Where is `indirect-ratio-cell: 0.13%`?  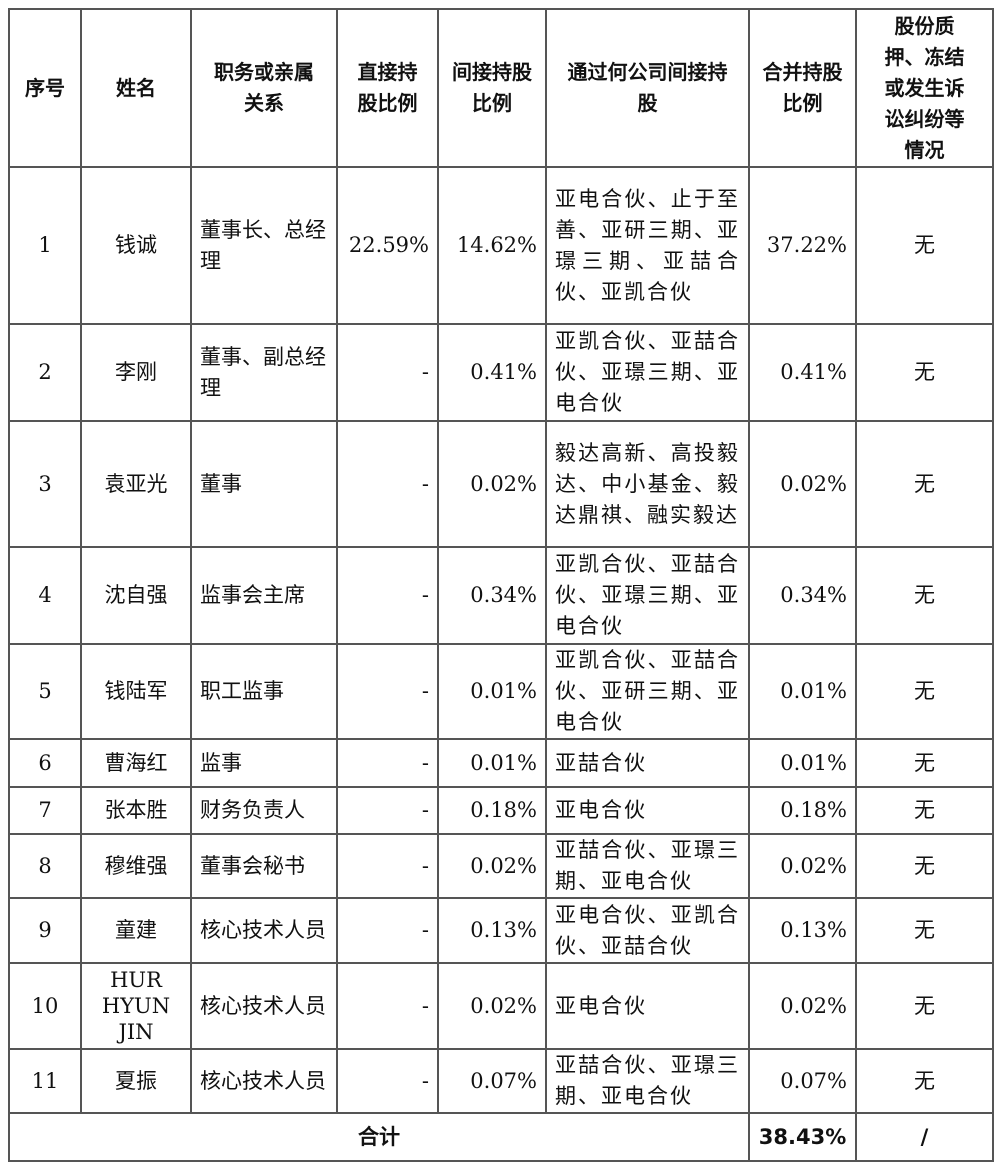 indirect-ratio-cell: 0.13% is located at coordinates (492, 930).